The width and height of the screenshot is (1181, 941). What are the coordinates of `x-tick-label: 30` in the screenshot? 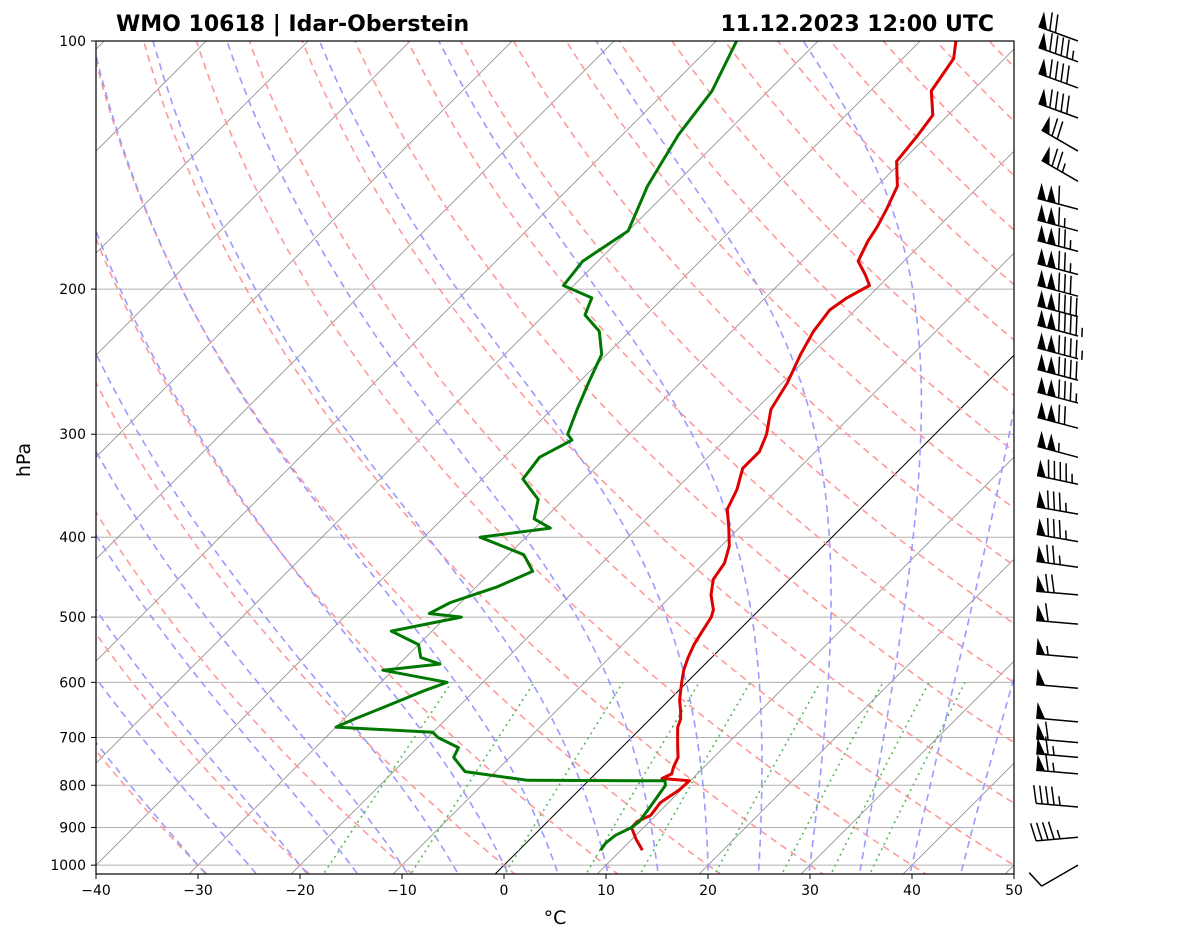 It's located at (810, 891).